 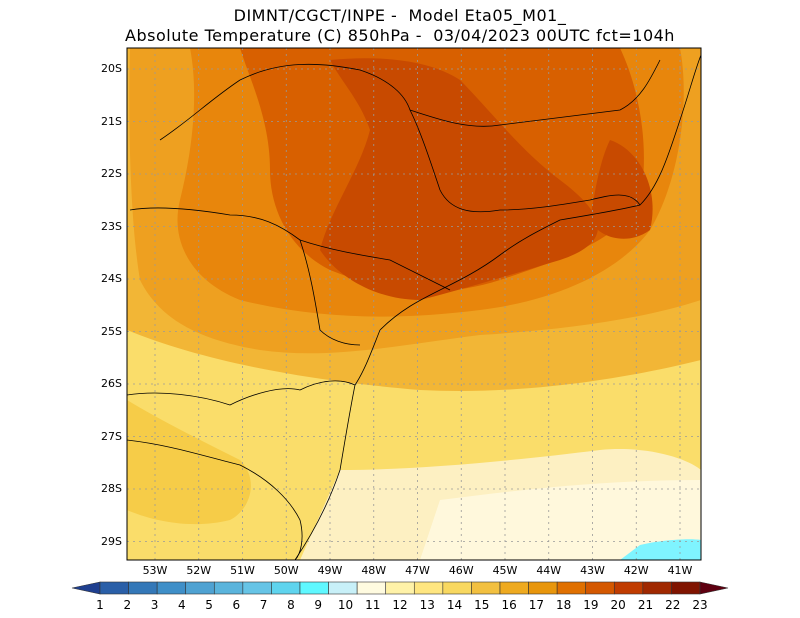 I want to click on lon-tick-label: 51W, so click(x=242, y=570).